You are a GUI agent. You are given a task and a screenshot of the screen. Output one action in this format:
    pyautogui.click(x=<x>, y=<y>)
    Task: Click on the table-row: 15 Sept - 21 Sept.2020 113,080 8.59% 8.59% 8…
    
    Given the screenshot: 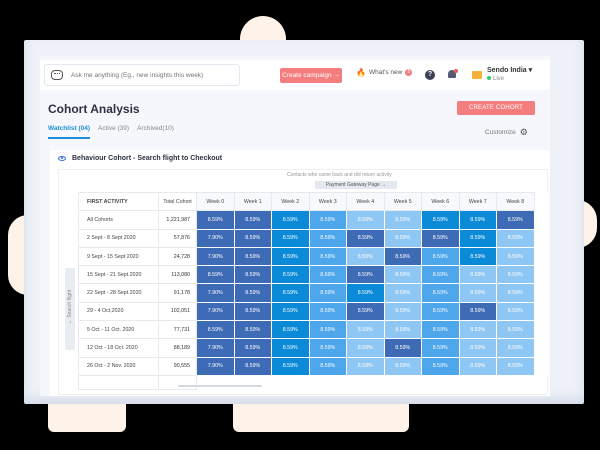 What is the action you would take?
    pyautogui.click(x=306, y=275)
    